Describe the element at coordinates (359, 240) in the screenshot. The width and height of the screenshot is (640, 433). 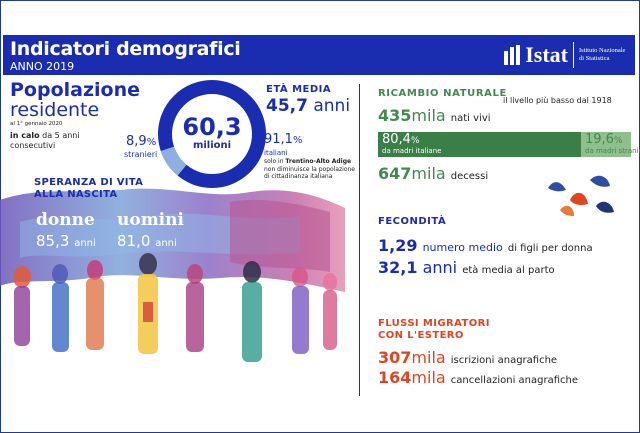
I see `column-divider` at that location.